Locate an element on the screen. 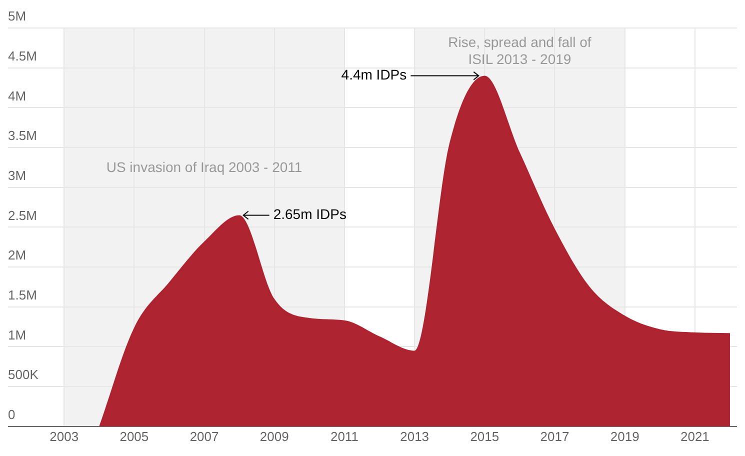 The image size is (745, 456). y-tick-label: 4M is located at coordinates (17, 96).